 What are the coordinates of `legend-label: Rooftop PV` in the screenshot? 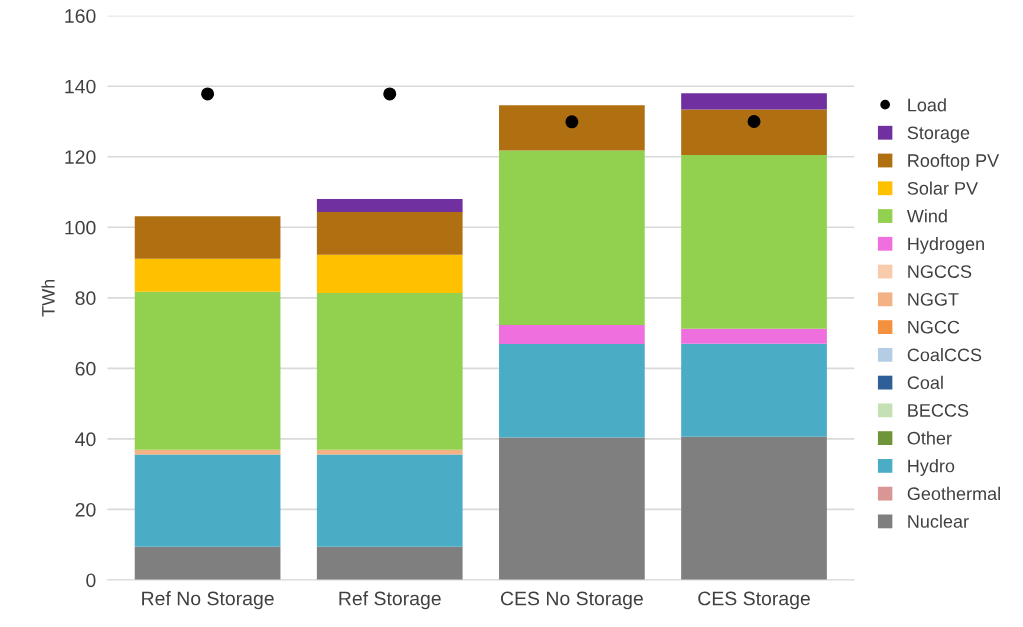 It's located at (954, 162).